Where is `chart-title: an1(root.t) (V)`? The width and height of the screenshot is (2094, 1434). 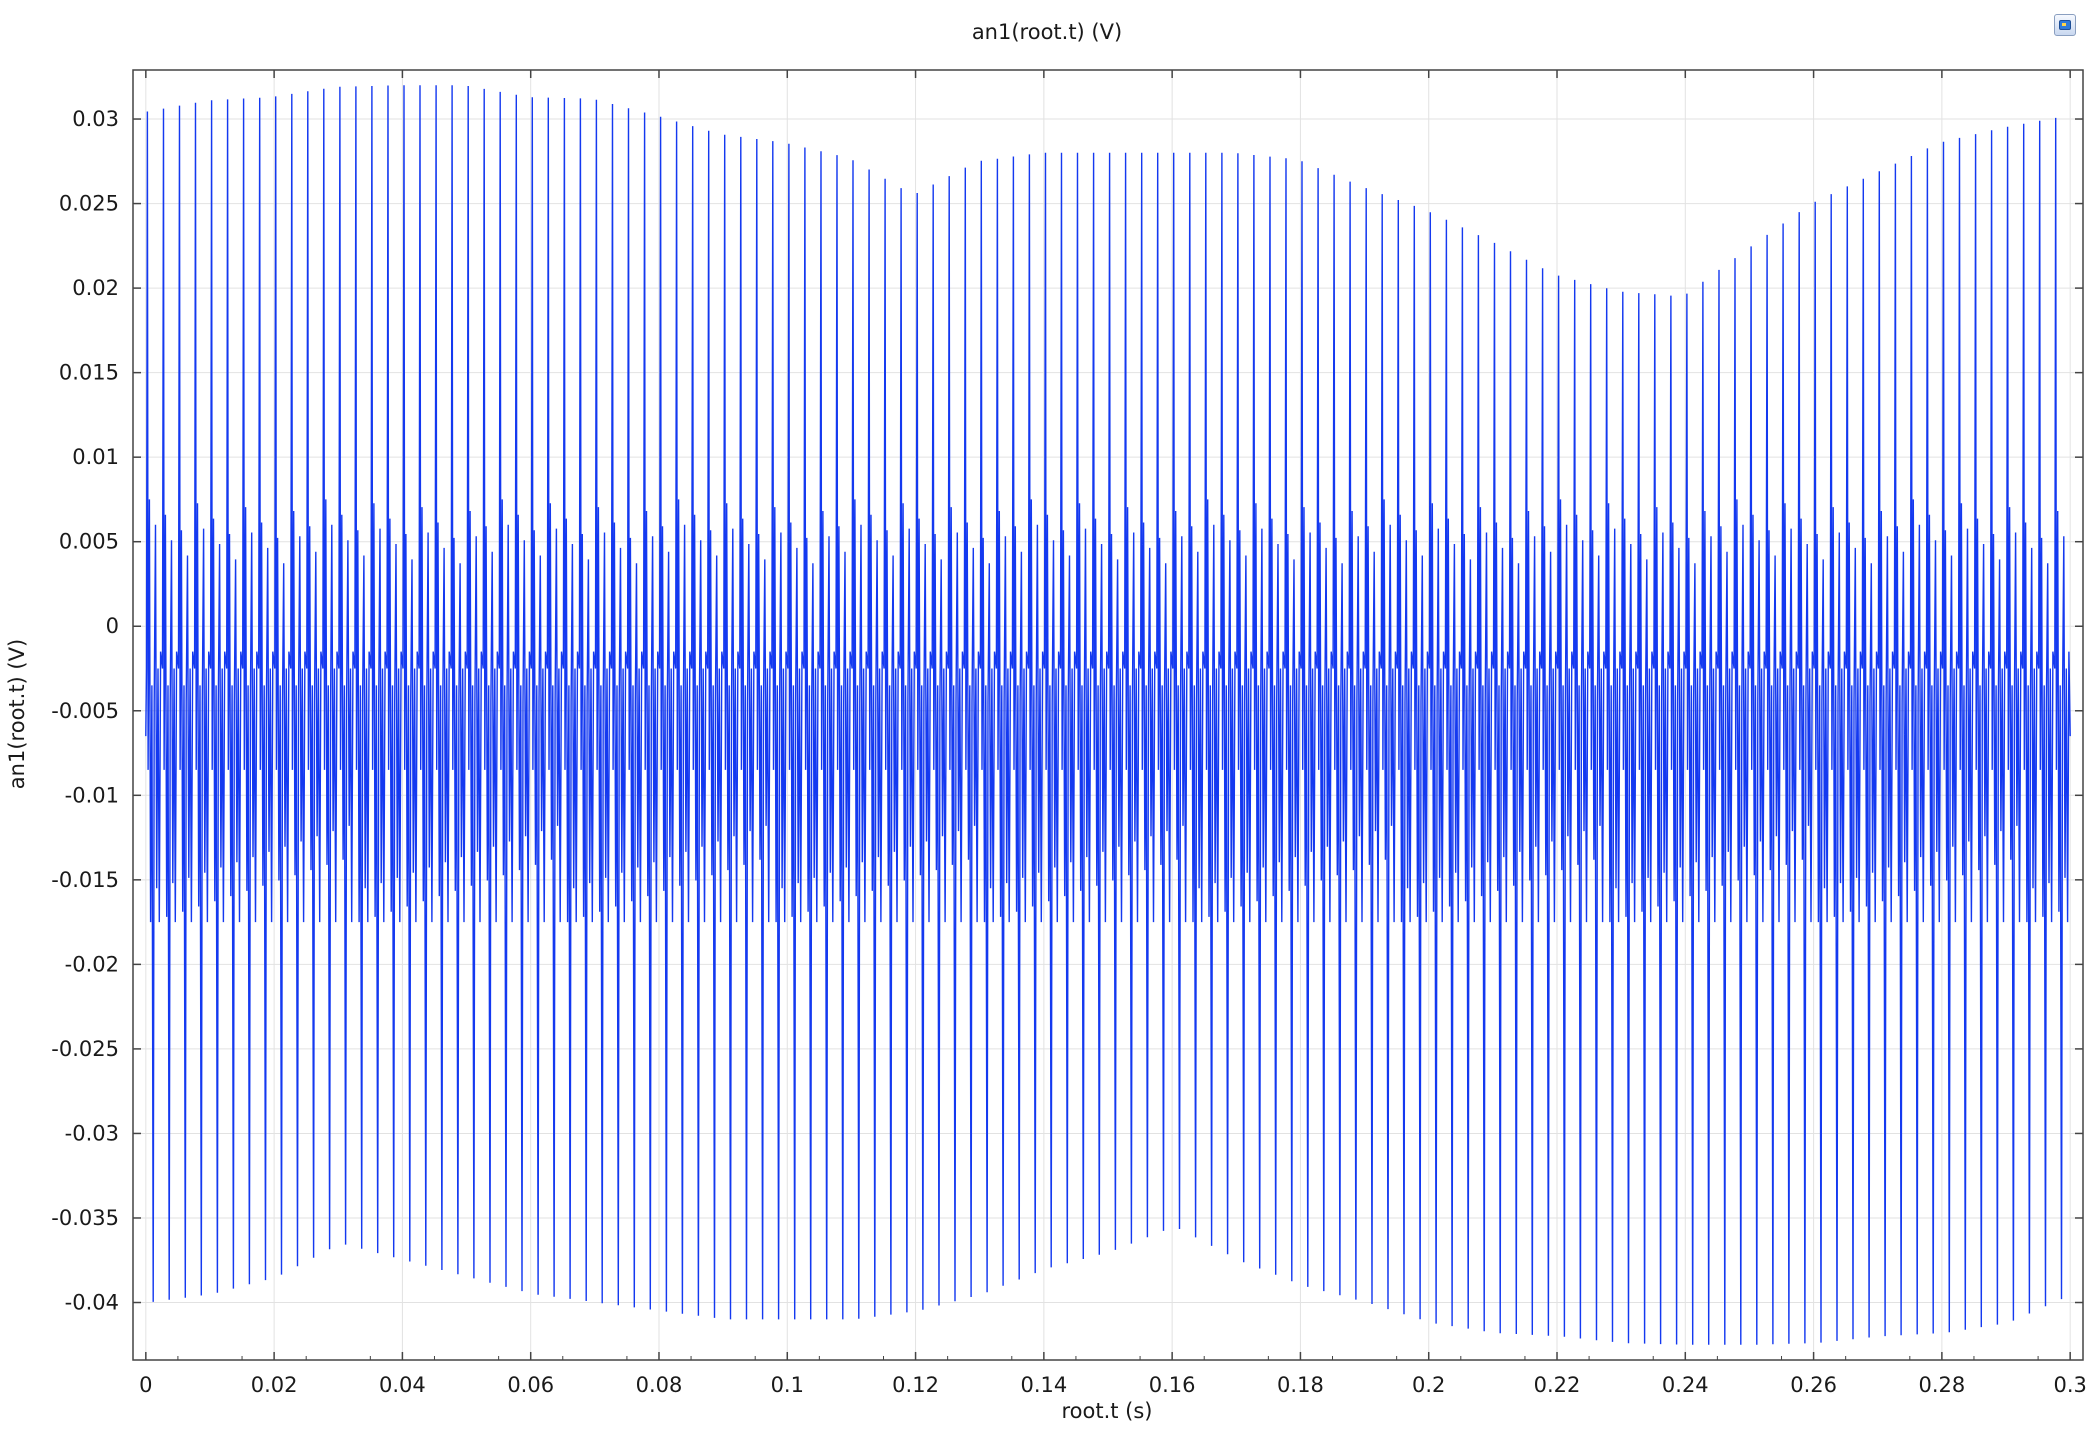 chart-title: an1(root.t) (V) is located at coordinates (1047, 32).